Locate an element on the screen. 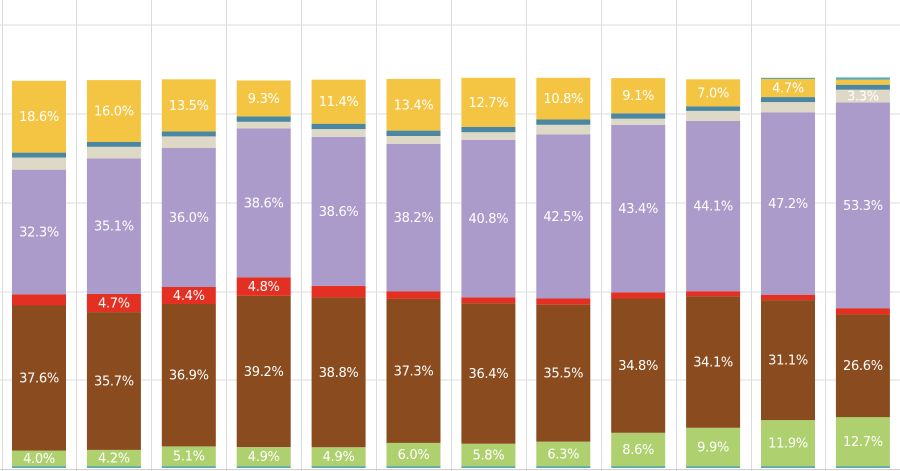 The width and height of the screenshot is (900, 471). data-label-brown: 37.3% is located at coordinates (414, 371).